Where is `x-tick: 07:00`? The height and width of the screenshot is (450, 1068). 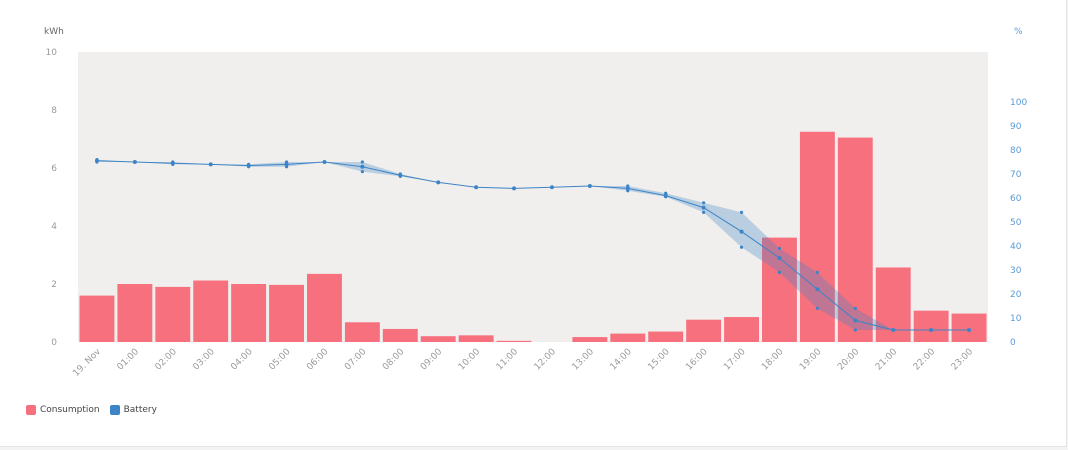 x-tick: 07:00 is located at coordinates (356, 360).